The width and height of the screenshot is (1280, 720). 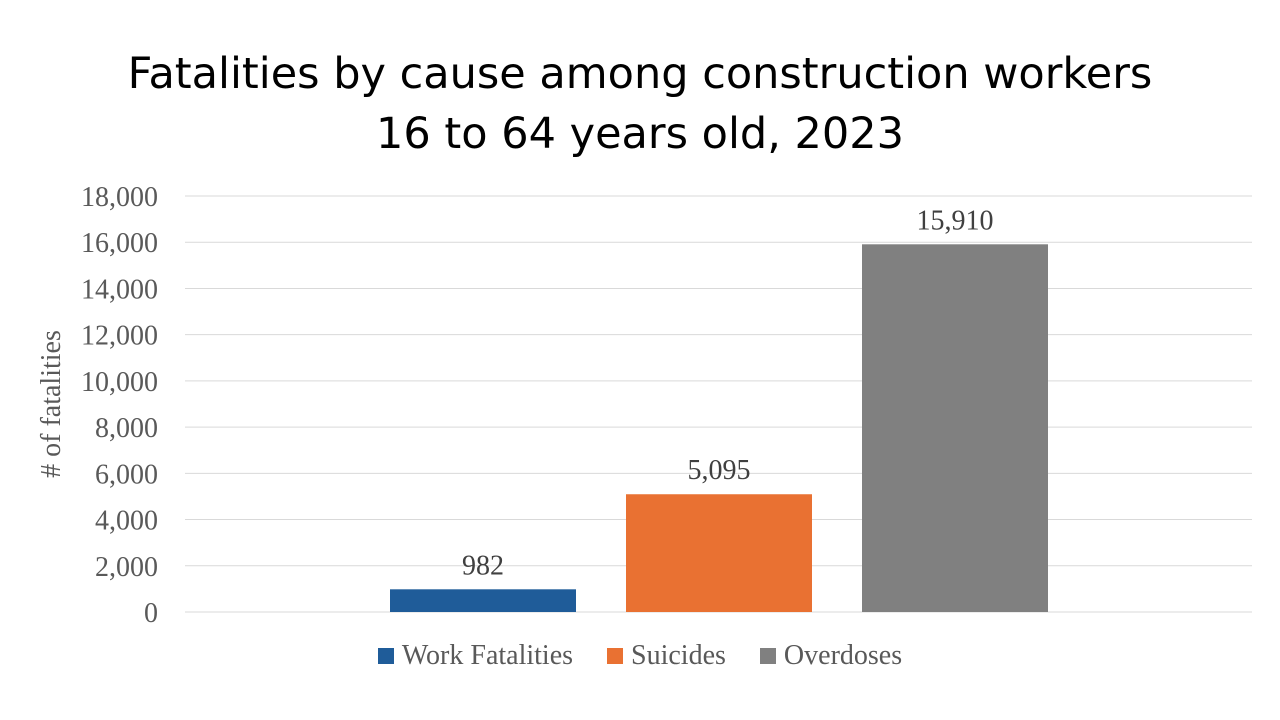 I want to click on bar-overdoses, so click(x=955, y=428).